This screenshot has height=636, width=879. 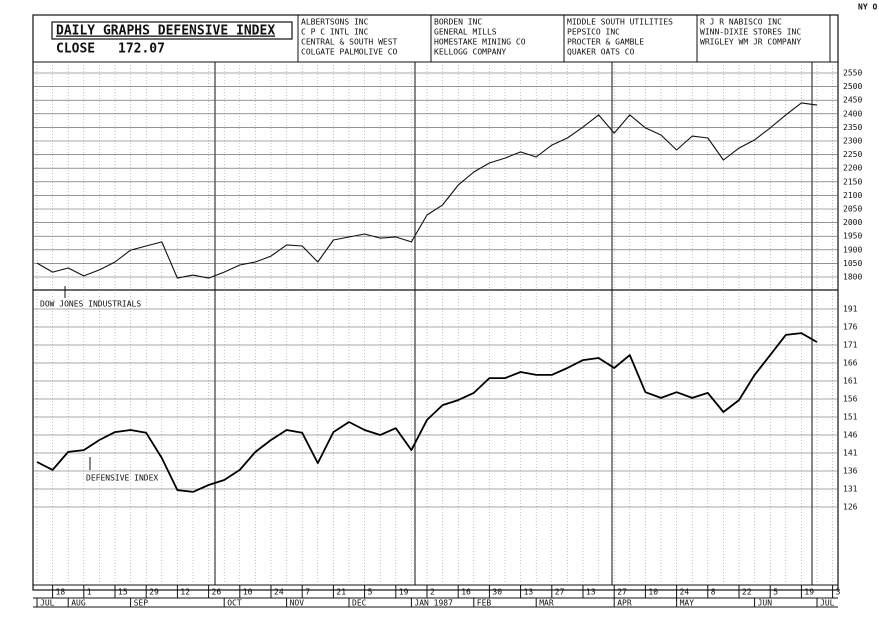 What do you see at coordinates (154, 592) in the screenshot?
I see `x-tick-label: 29` at bounding box center [154, 592].